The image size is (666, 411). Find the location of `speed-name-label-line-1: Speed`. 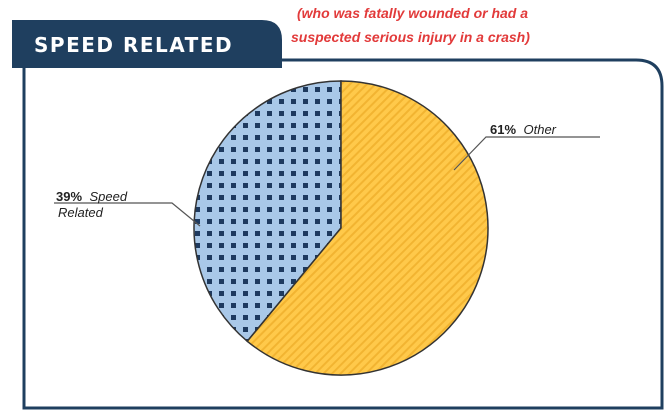

speed-name-label-line-1: Speed is located at coordinates (108, 196).